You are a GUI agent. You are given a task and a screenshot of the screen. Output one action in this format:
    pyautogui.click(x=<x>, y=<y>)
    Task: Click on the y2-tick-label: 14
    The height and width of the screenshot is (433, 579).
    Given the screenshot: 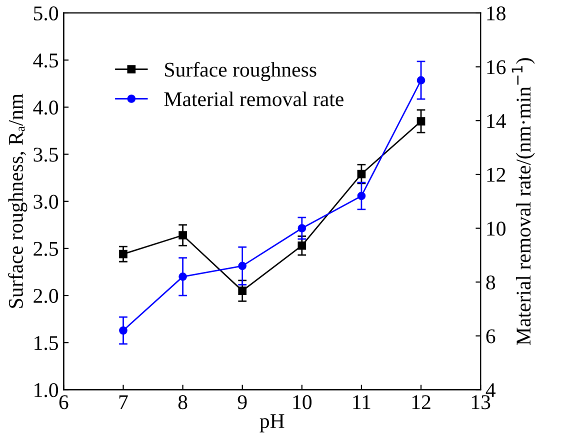 What is the action you would take?
    pyautogui.click(x=496, y=121)
    